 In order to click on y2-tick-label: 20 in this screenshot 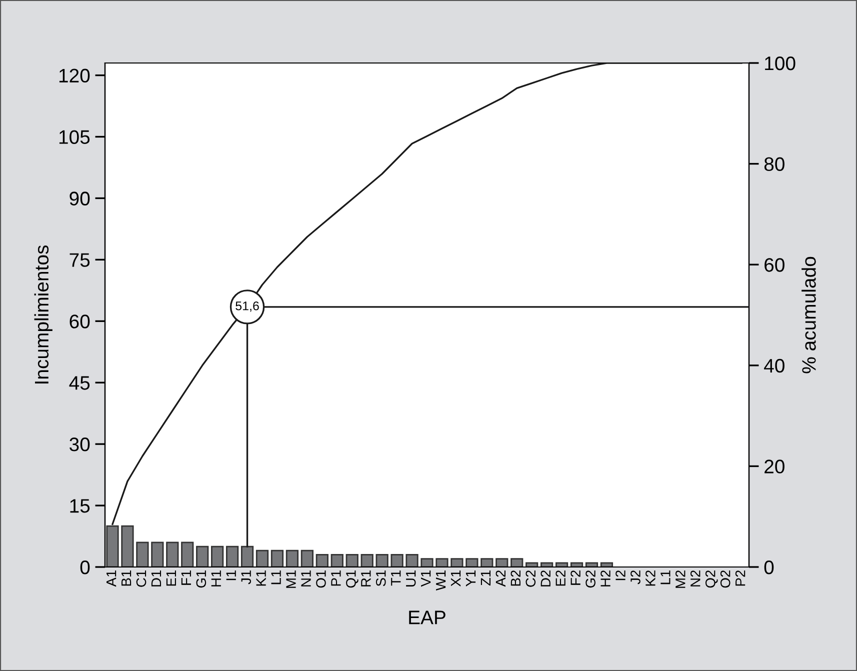, I will do `click(774, 467)`.